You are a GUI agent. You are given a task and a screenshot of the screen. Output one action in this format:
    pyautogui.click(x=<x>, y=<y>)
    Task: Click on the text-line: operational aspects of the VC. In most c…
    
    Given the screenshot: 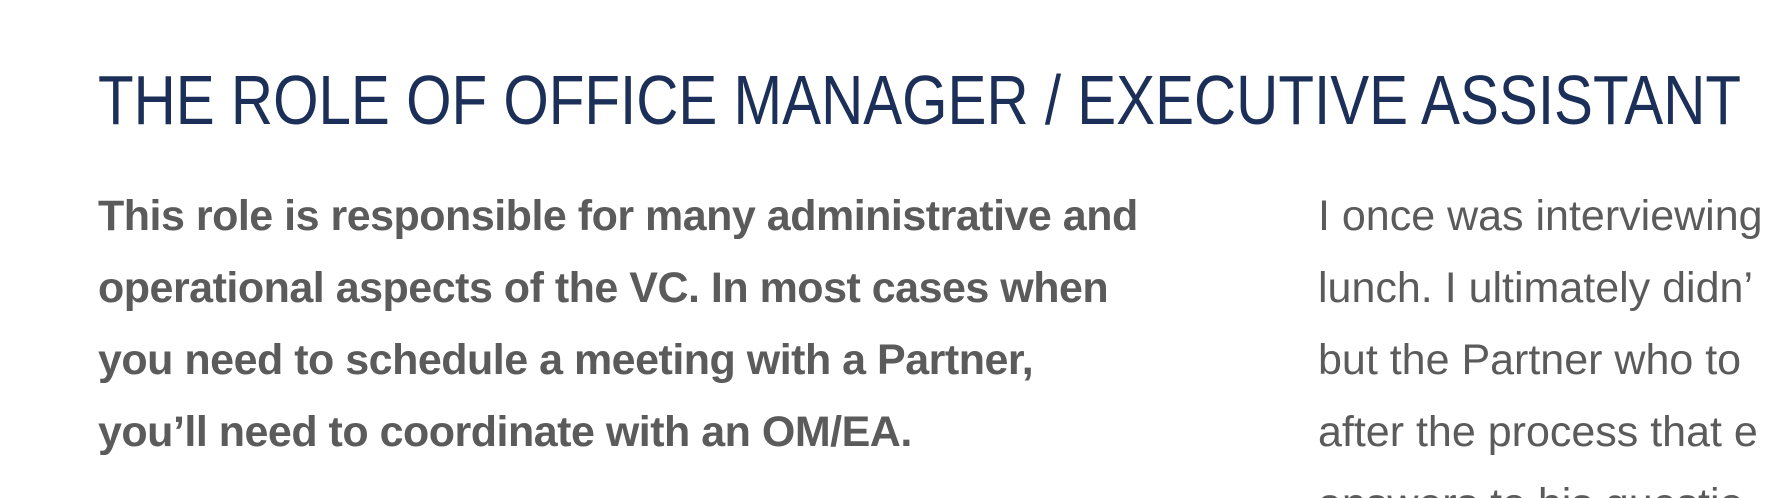 What is the action you would take?
    pyautogui.click(x=603, y=288)
    